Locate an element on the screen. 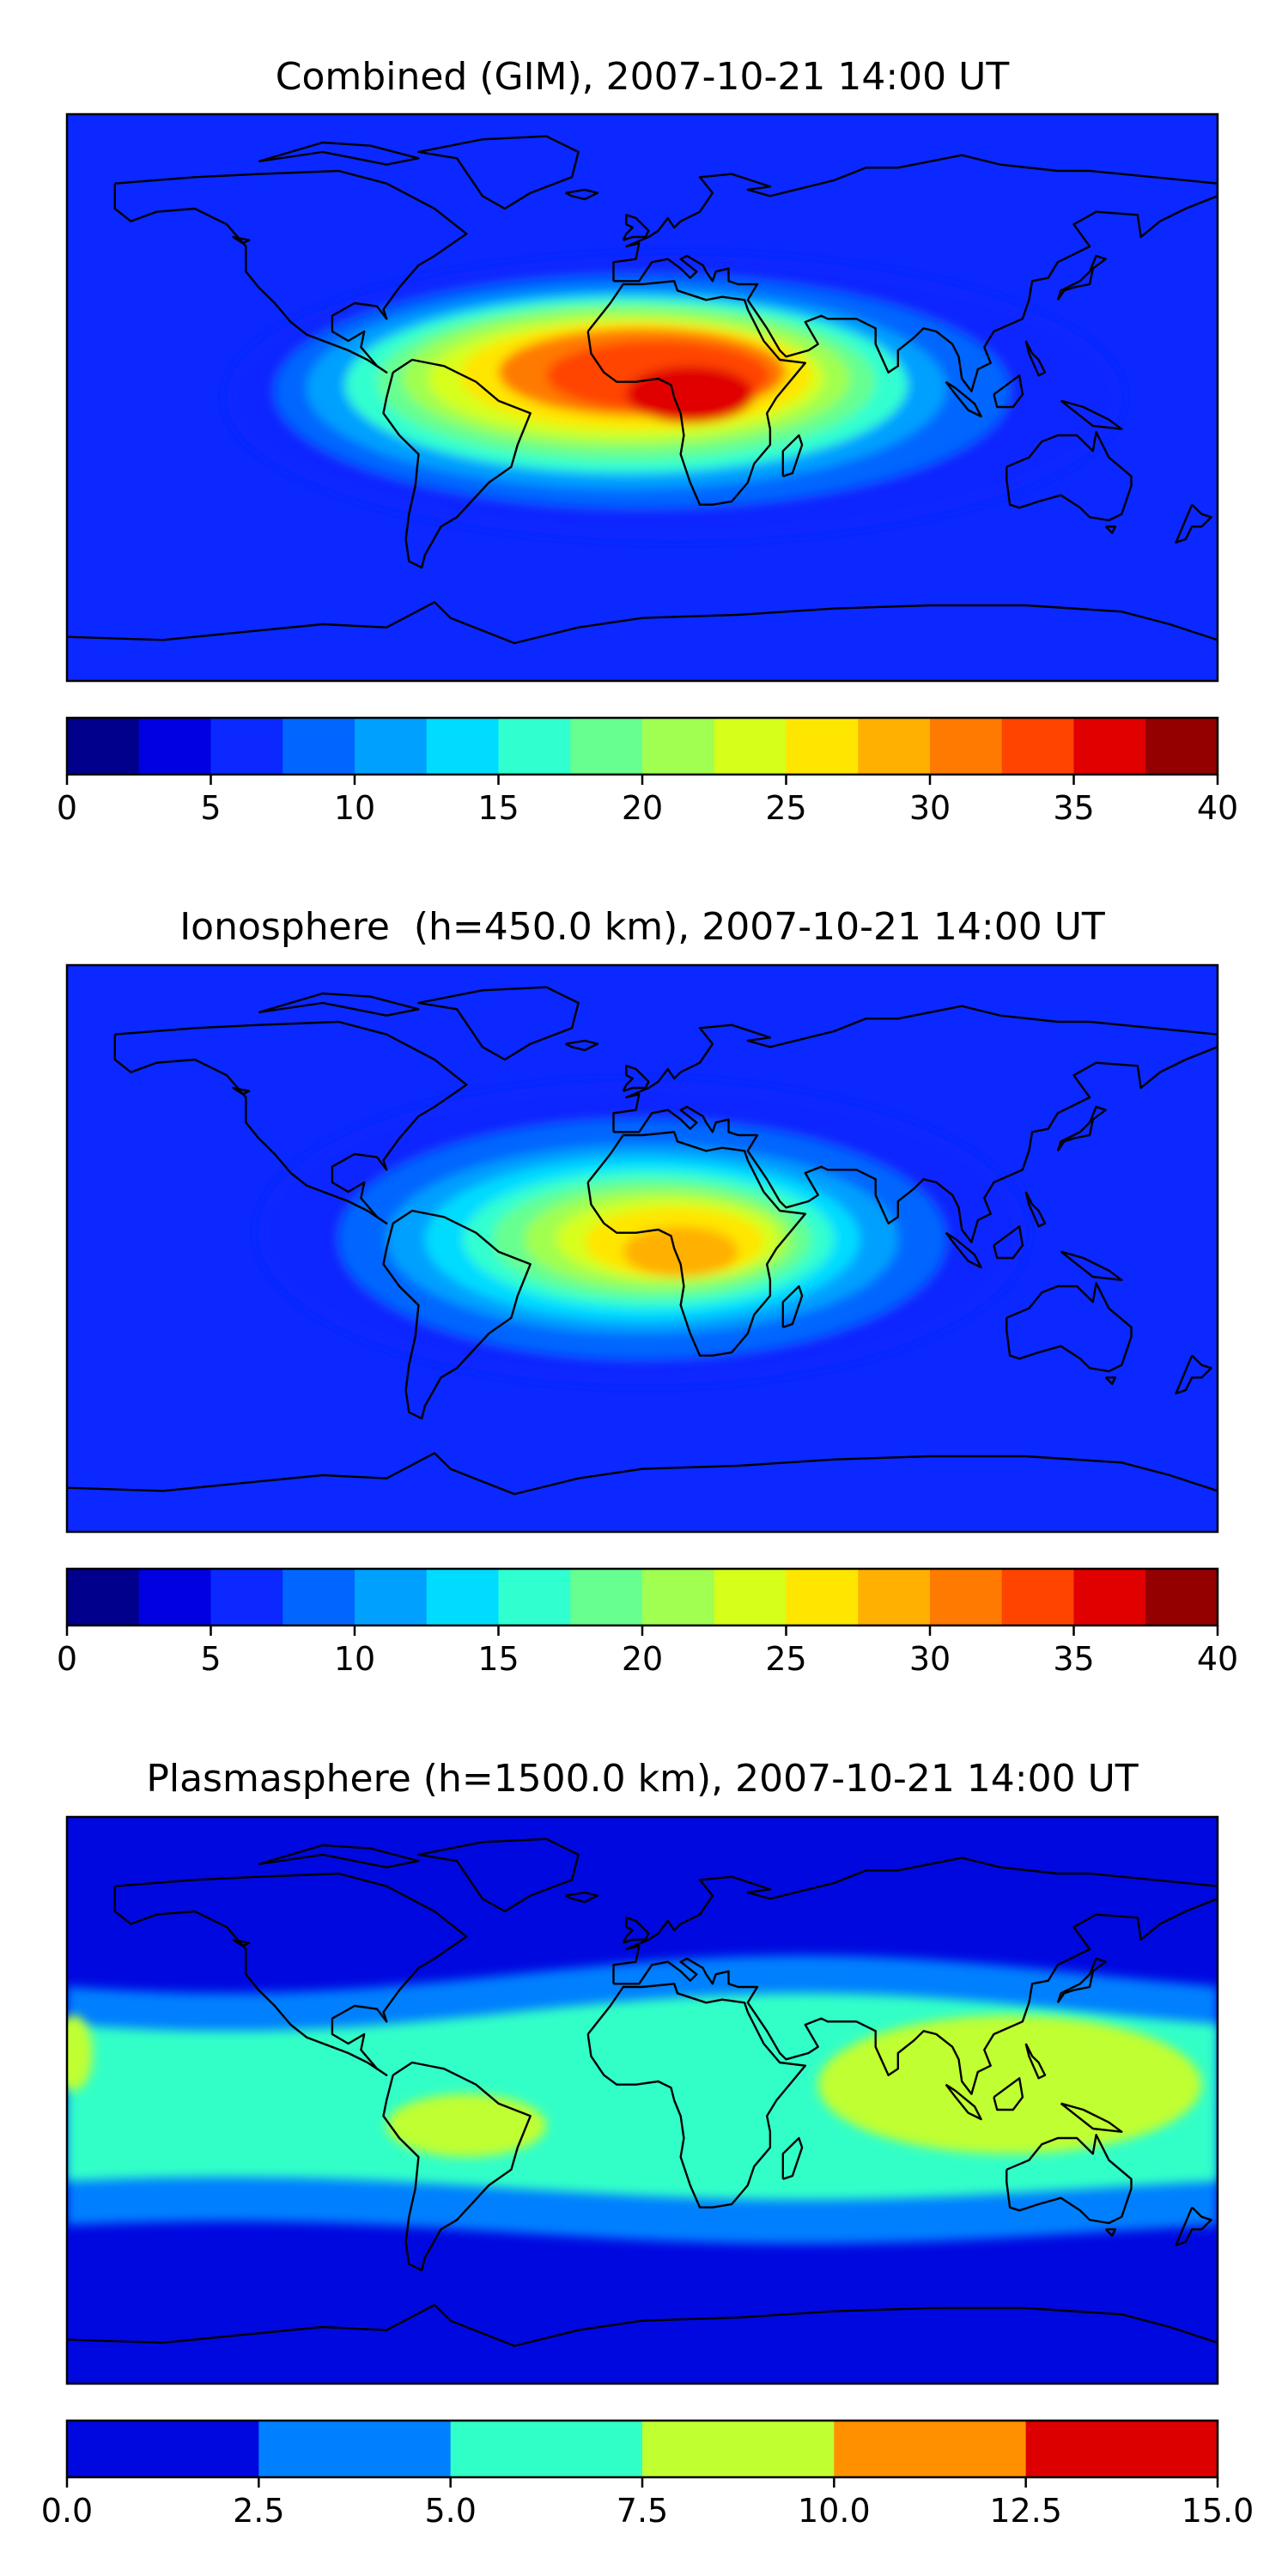 The height and width of the screenshot is (2576, 1288). colorbar-combined: 0 5 10 15 20 25 30 35 40 is located at coordinates (647, 771).